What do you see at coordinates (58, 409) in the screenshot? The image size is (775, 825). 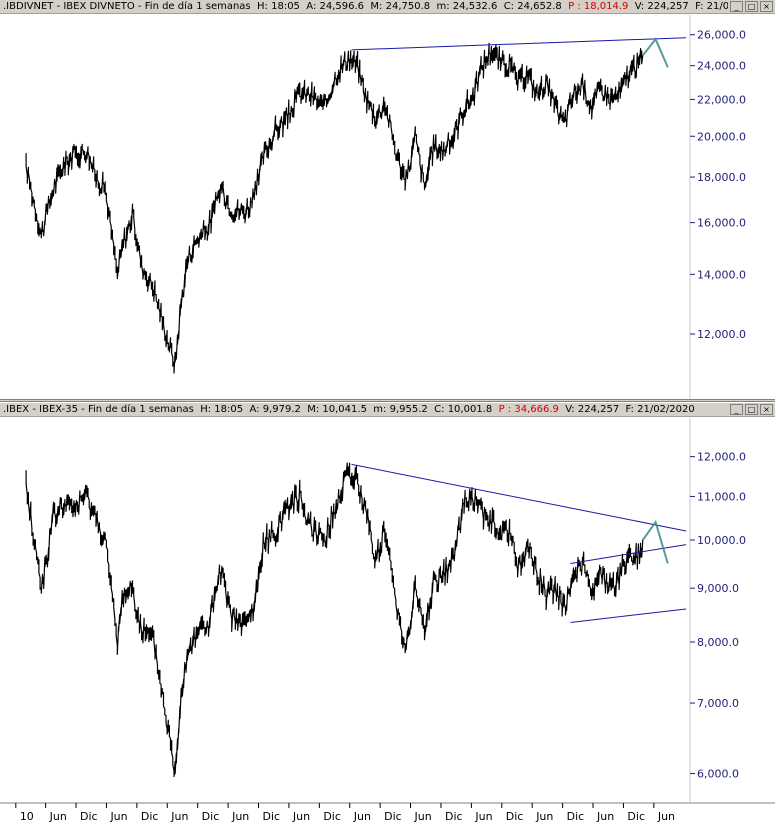 I see `index-name: IBEX-35` at bounding box center [58, 409].